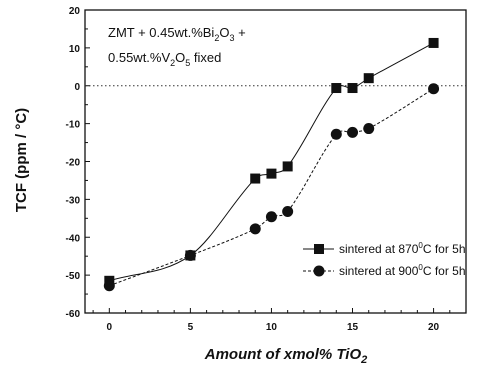  Describe the element at coordinates (73, 314) in the screenshot. I see `y-tick-label: -60` at that location.